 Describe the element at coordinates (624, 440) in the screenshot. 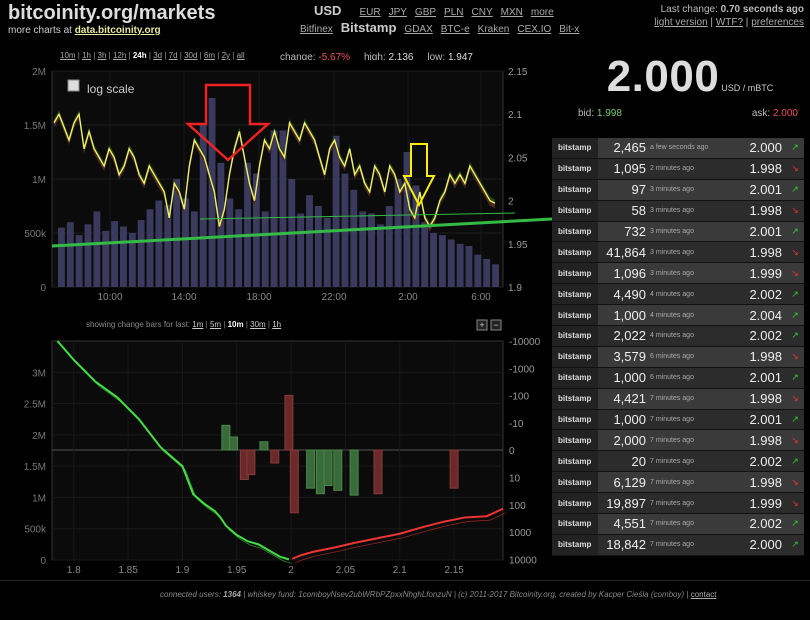

I see `trade-amount: 2,000` at that location.